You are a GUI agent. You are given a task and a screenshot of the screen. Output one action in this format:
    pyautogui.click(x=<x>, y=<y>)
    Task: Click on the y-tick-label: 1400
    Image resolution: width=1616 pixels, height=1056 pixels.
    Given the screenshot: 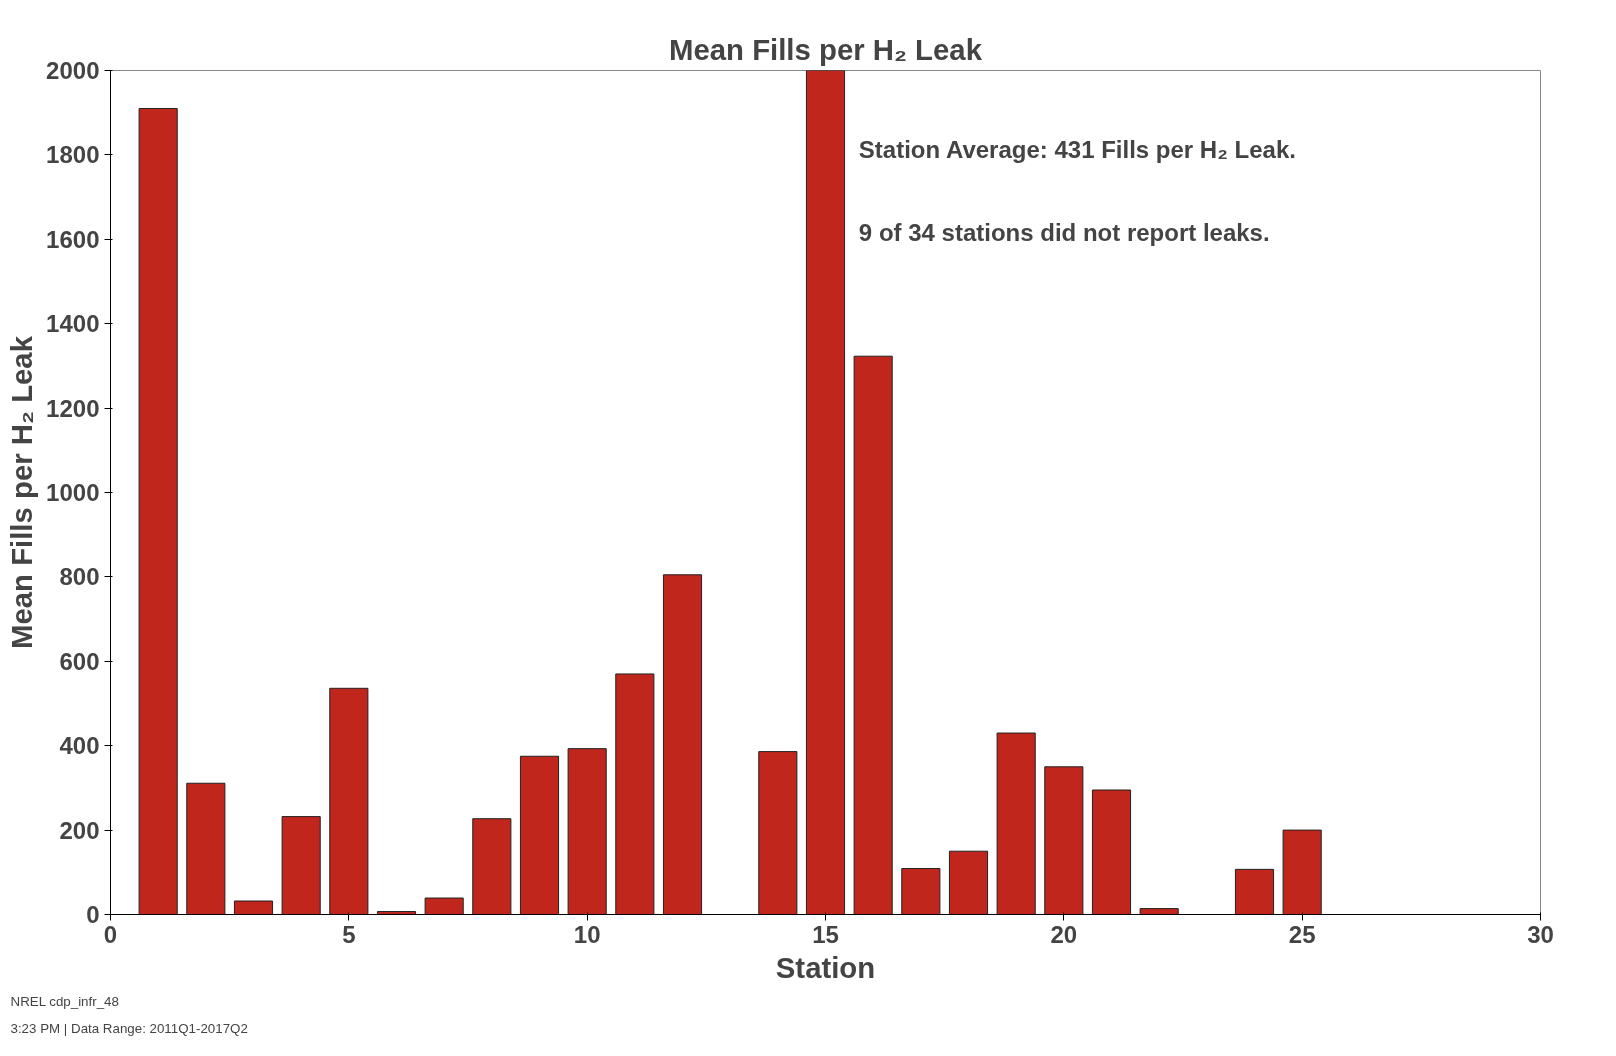 What is the action you would take?
    pyautogui.click(x=73, y=324)
    